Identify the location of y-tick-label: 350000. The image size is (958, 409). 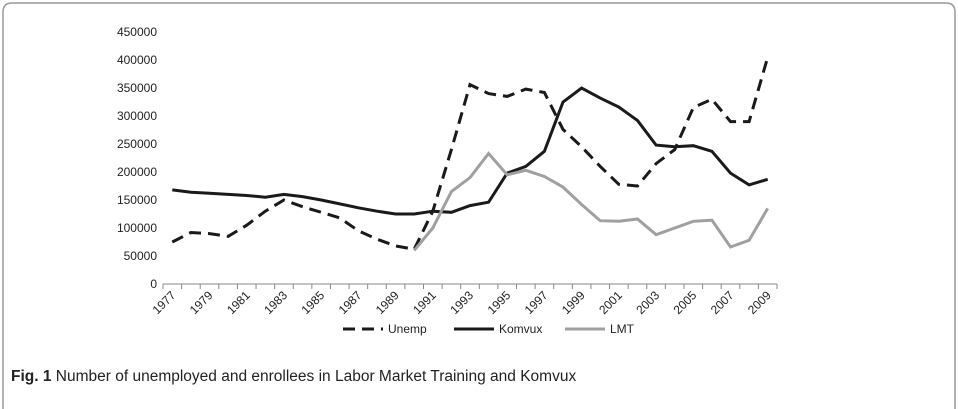
(137, 88).